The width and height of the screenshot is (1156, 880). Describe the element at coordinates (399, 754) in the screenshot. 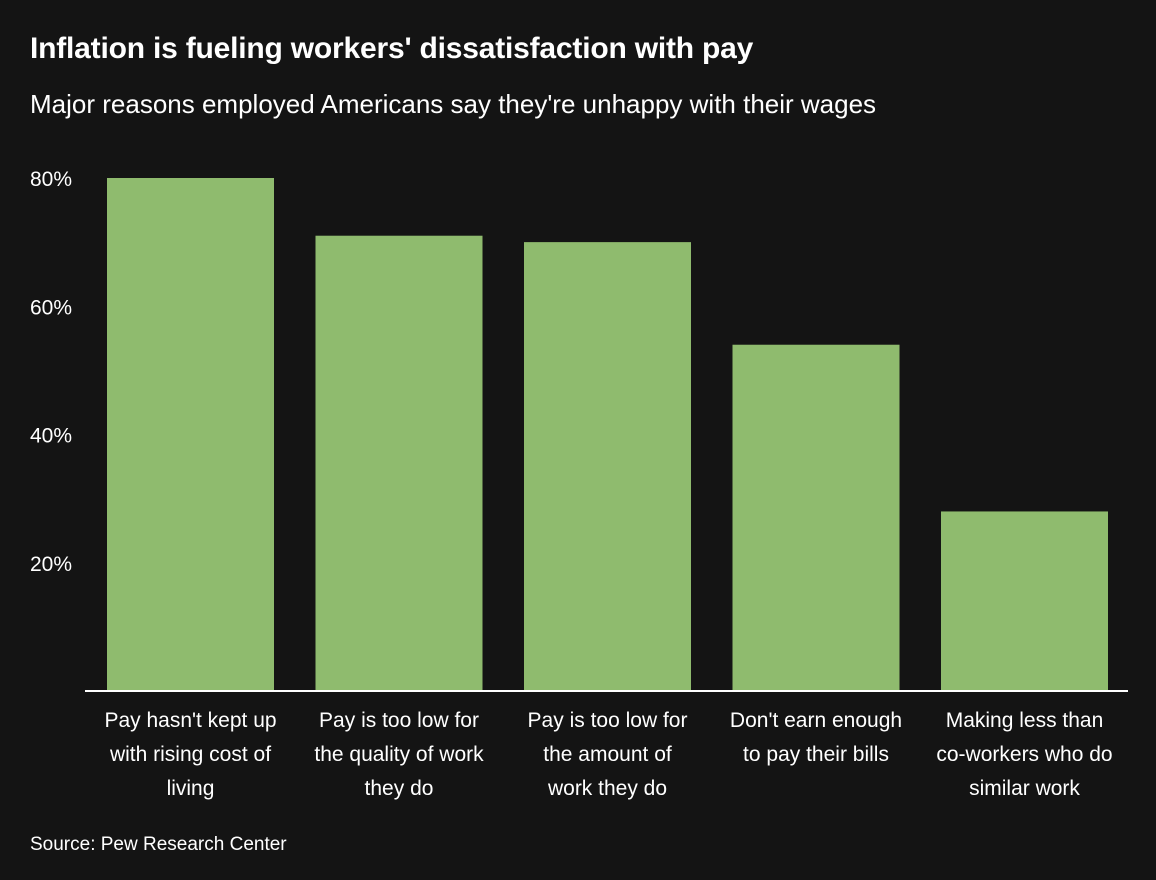

I see `x-category-label: the quality of work` at that location.